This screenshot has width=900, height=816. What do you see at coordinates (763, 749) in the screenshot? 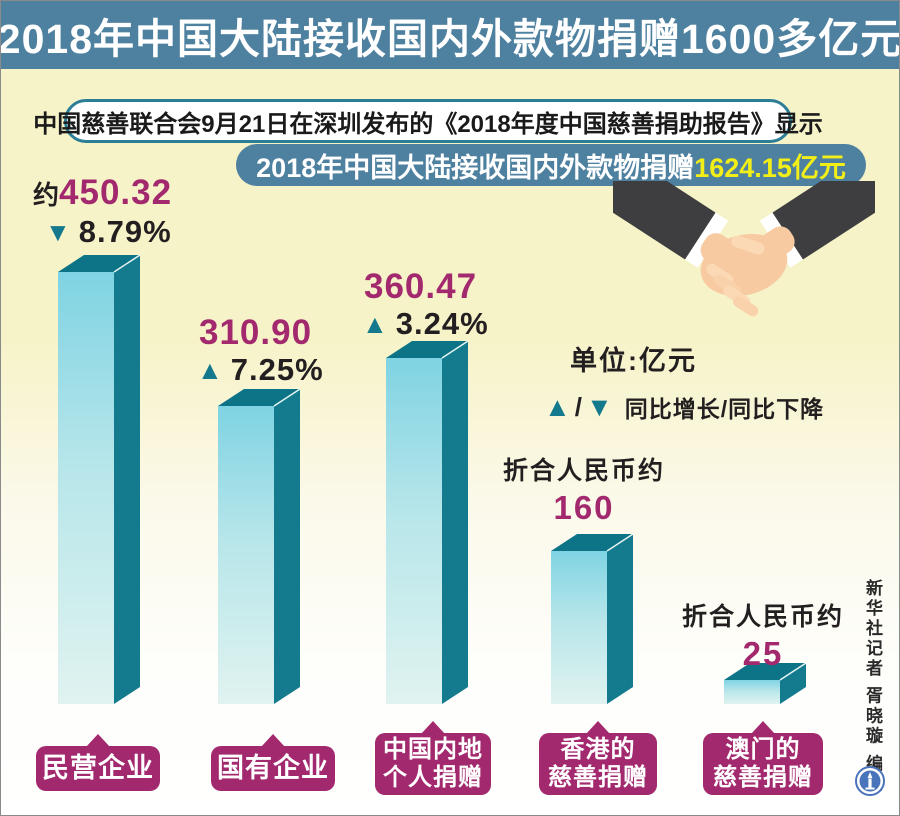
I see `category-label-line: 澳门的` at bounding box center [763, 749].